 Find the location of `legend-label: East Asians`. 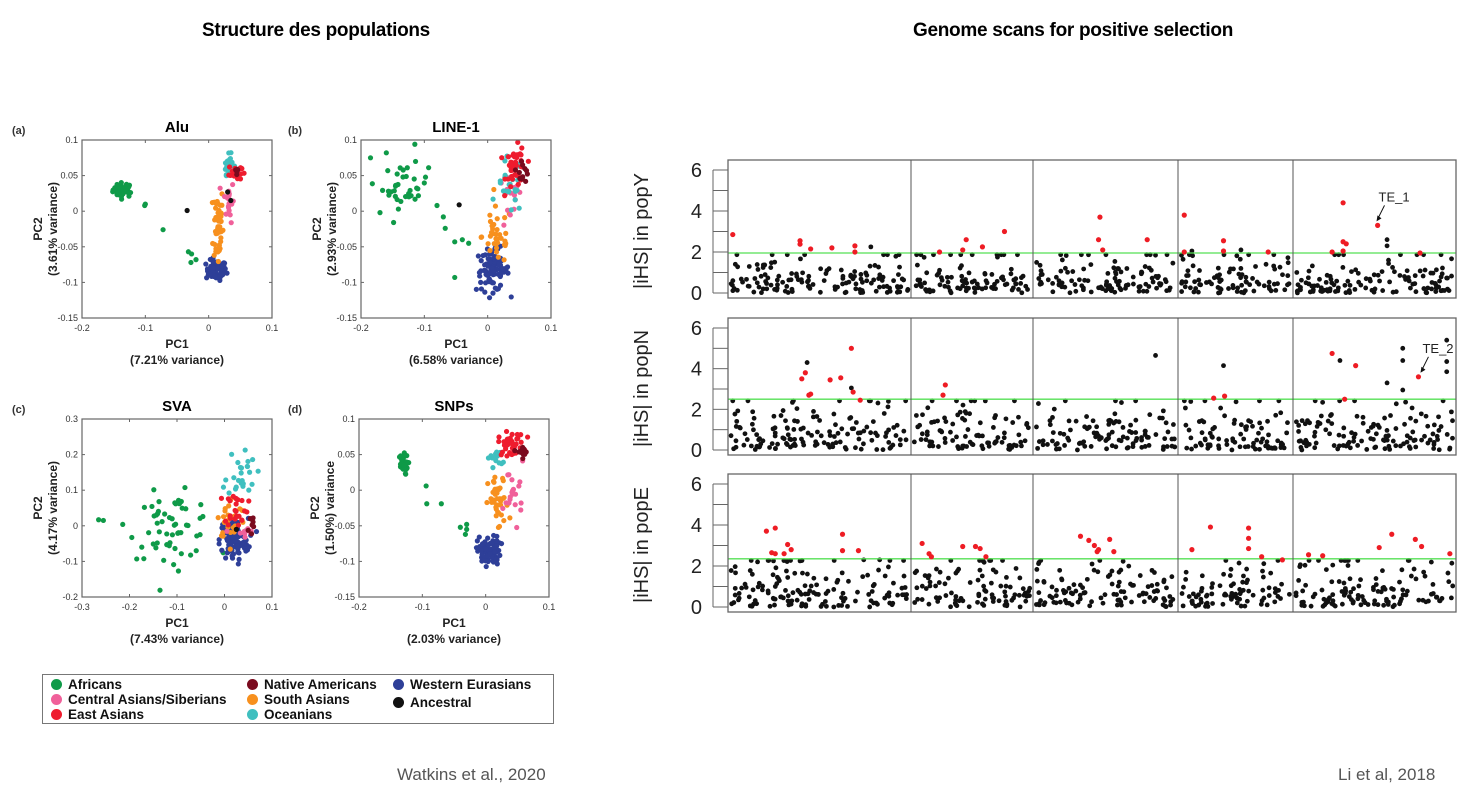

legend-label: East Asians is located at coordinates (106, 714).